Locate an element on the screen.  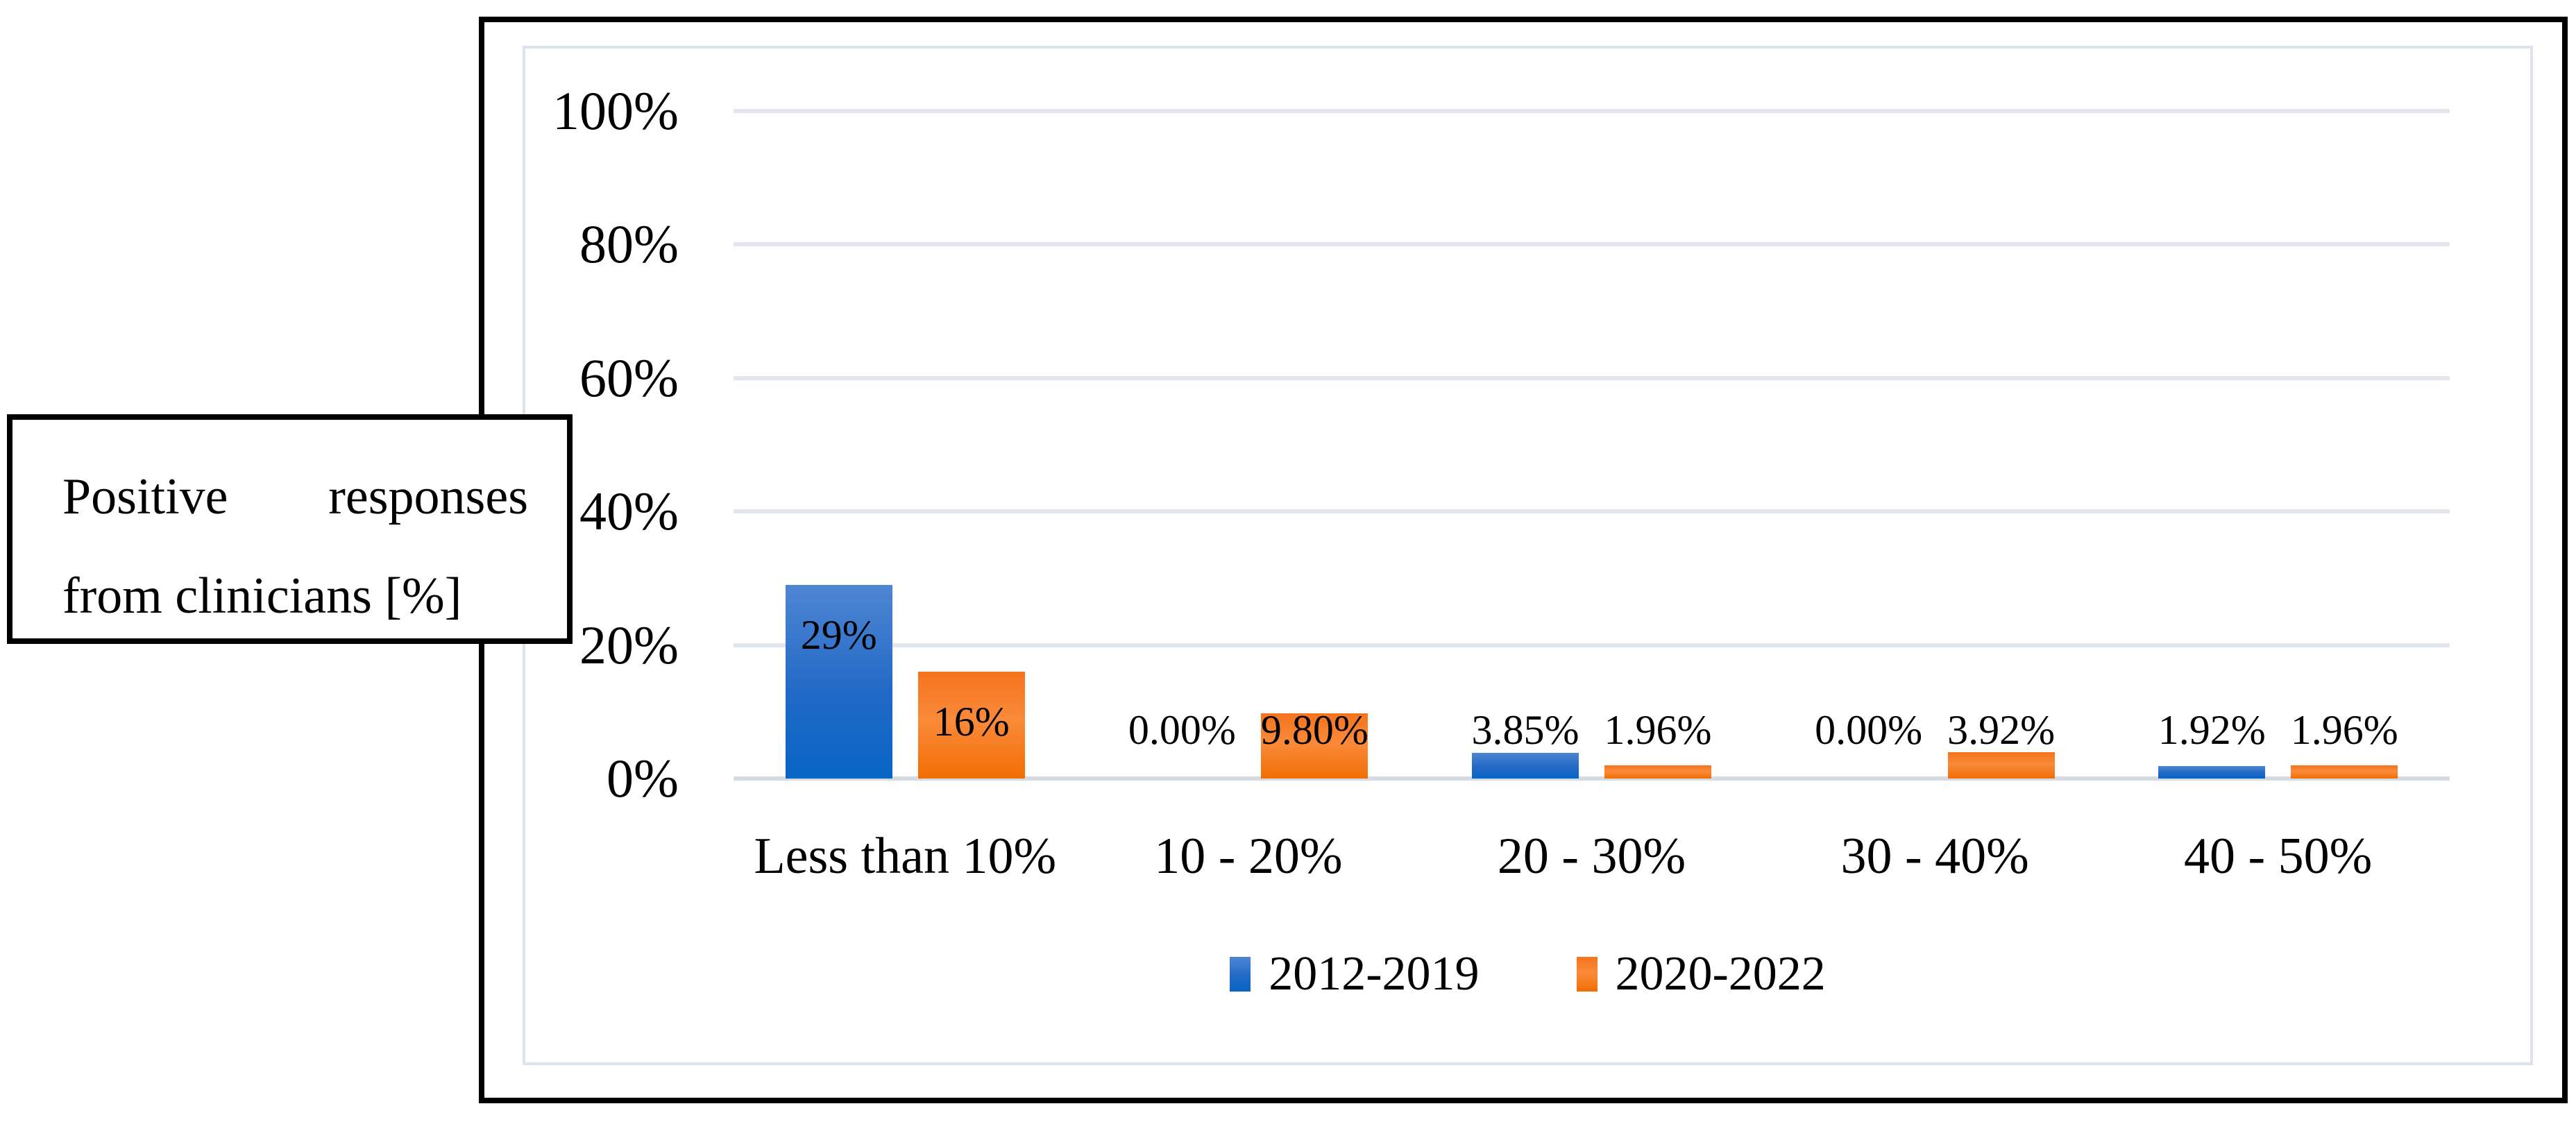
y-tick-label: 40% is located at coordinates (629, 511).